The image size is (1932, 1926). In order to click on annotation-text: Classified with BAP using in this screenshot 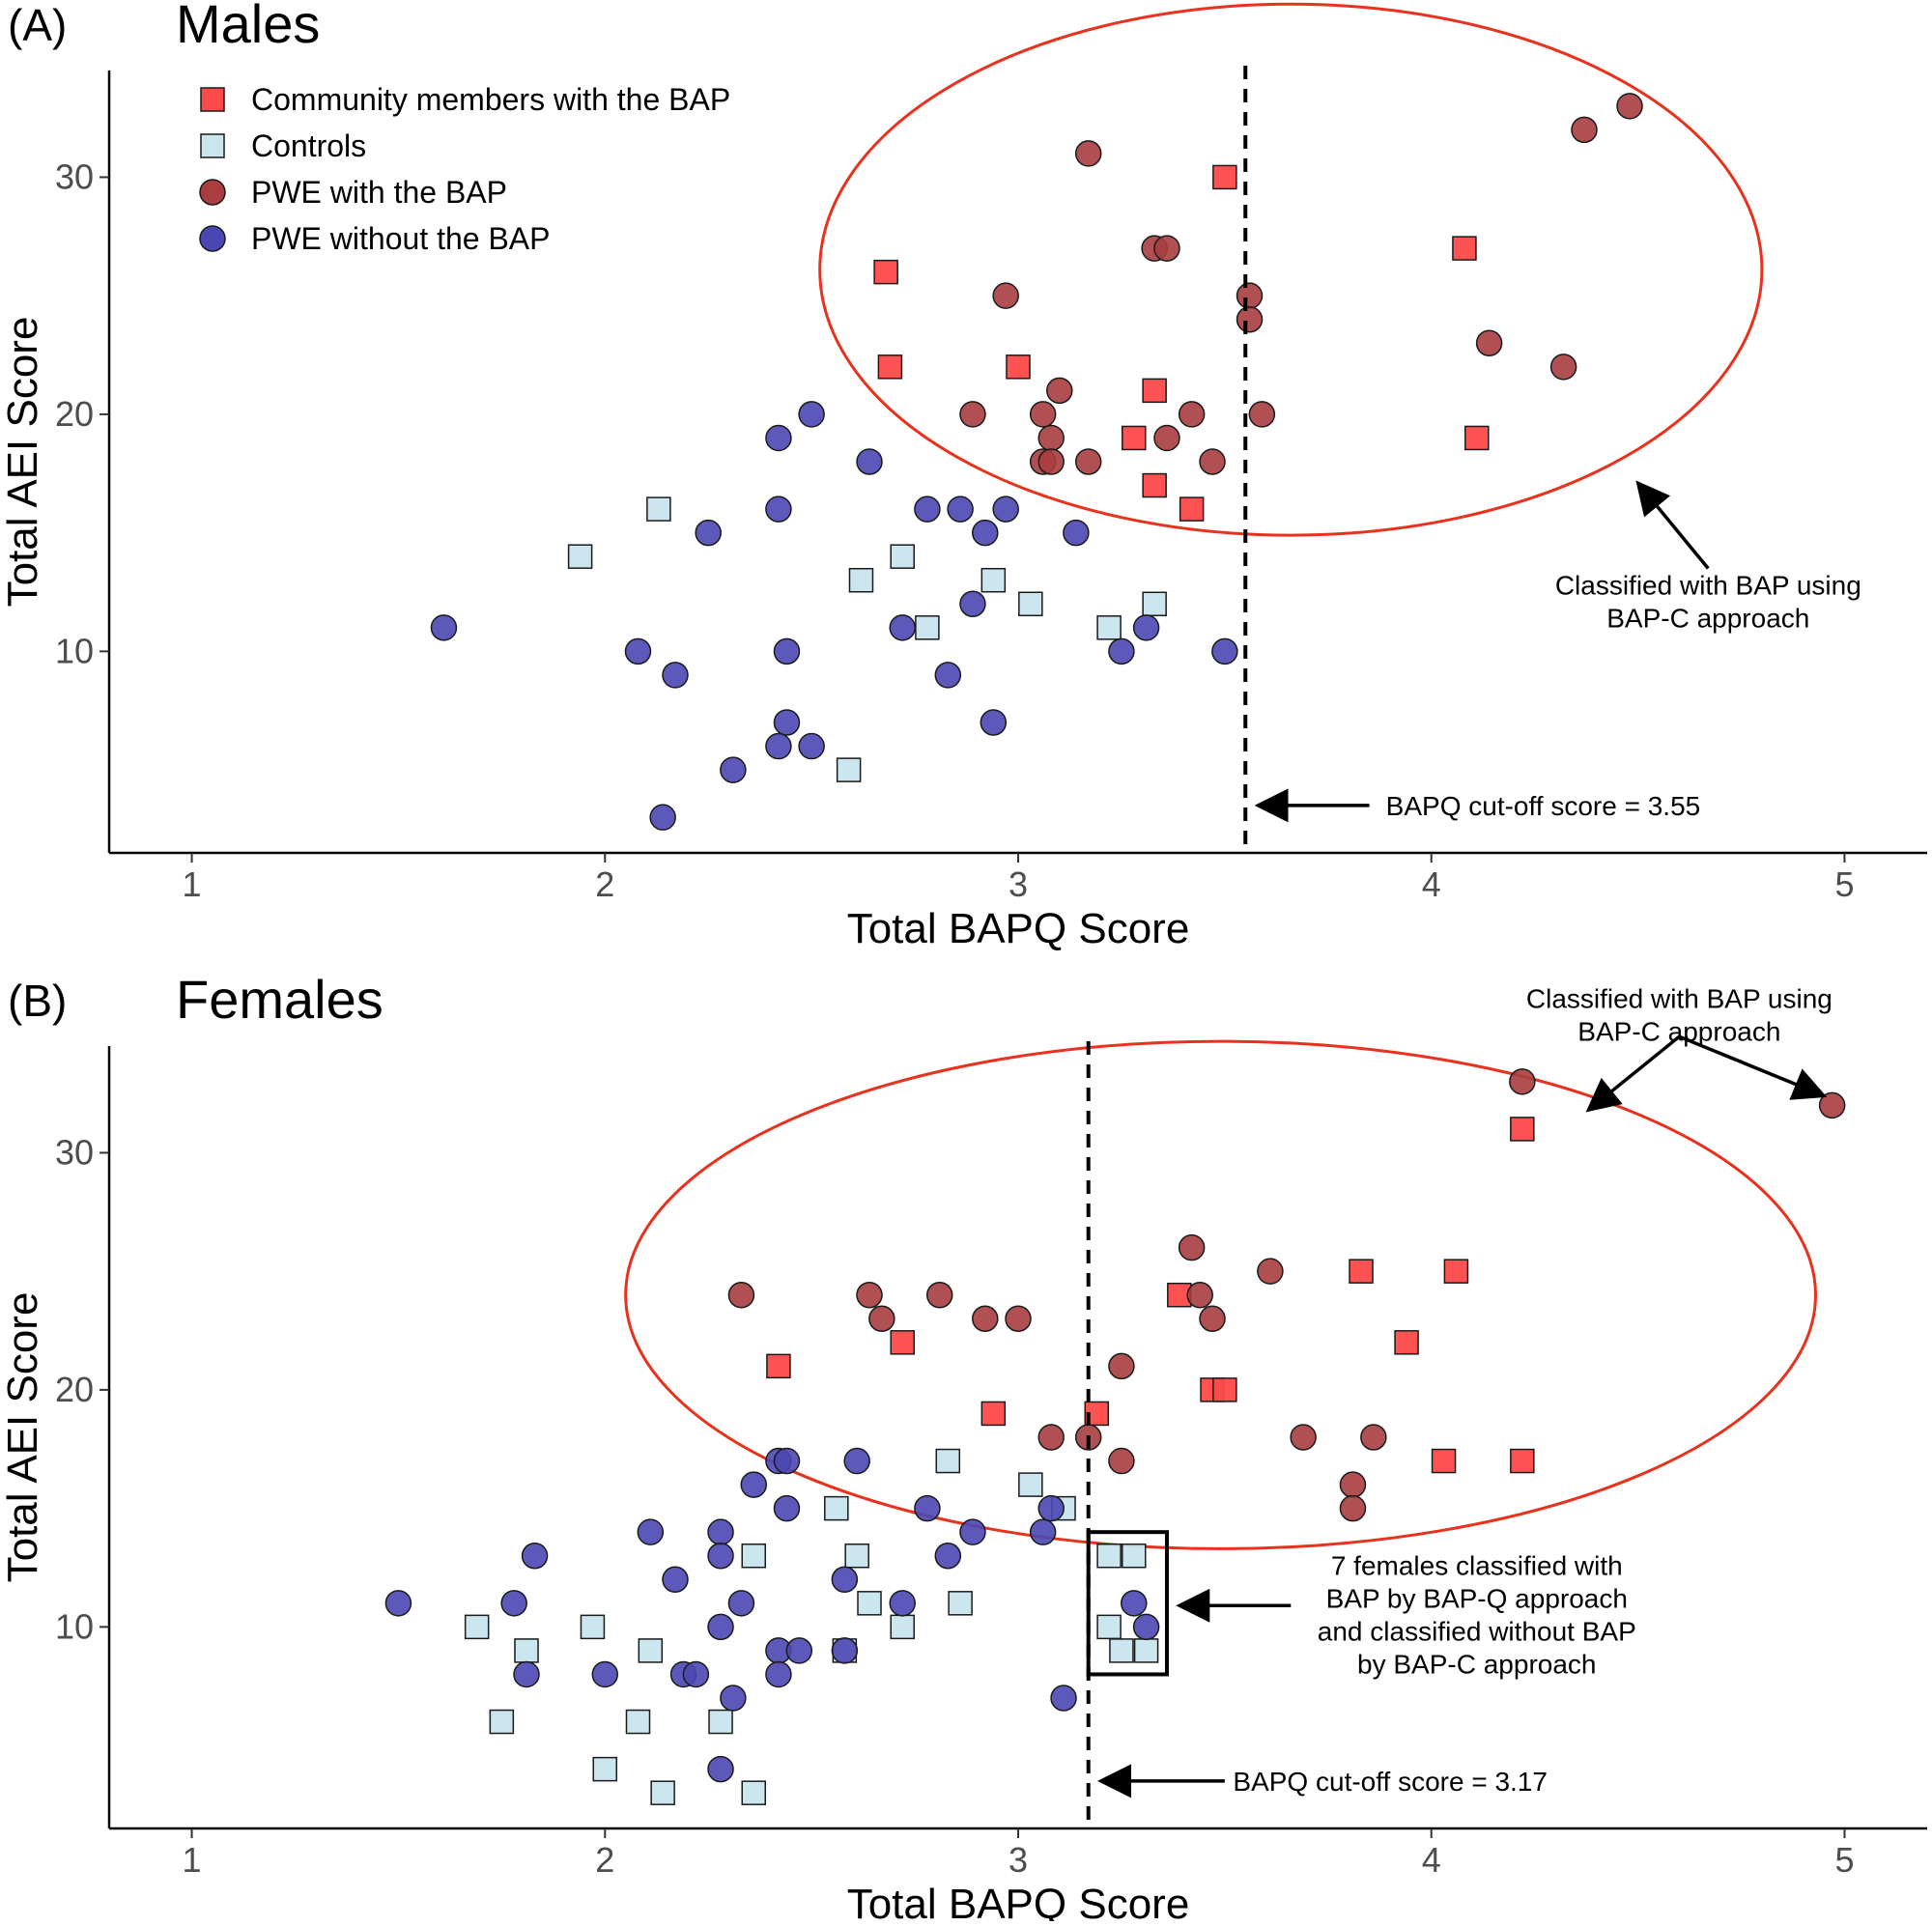, I will do `click(1708, 585)`.